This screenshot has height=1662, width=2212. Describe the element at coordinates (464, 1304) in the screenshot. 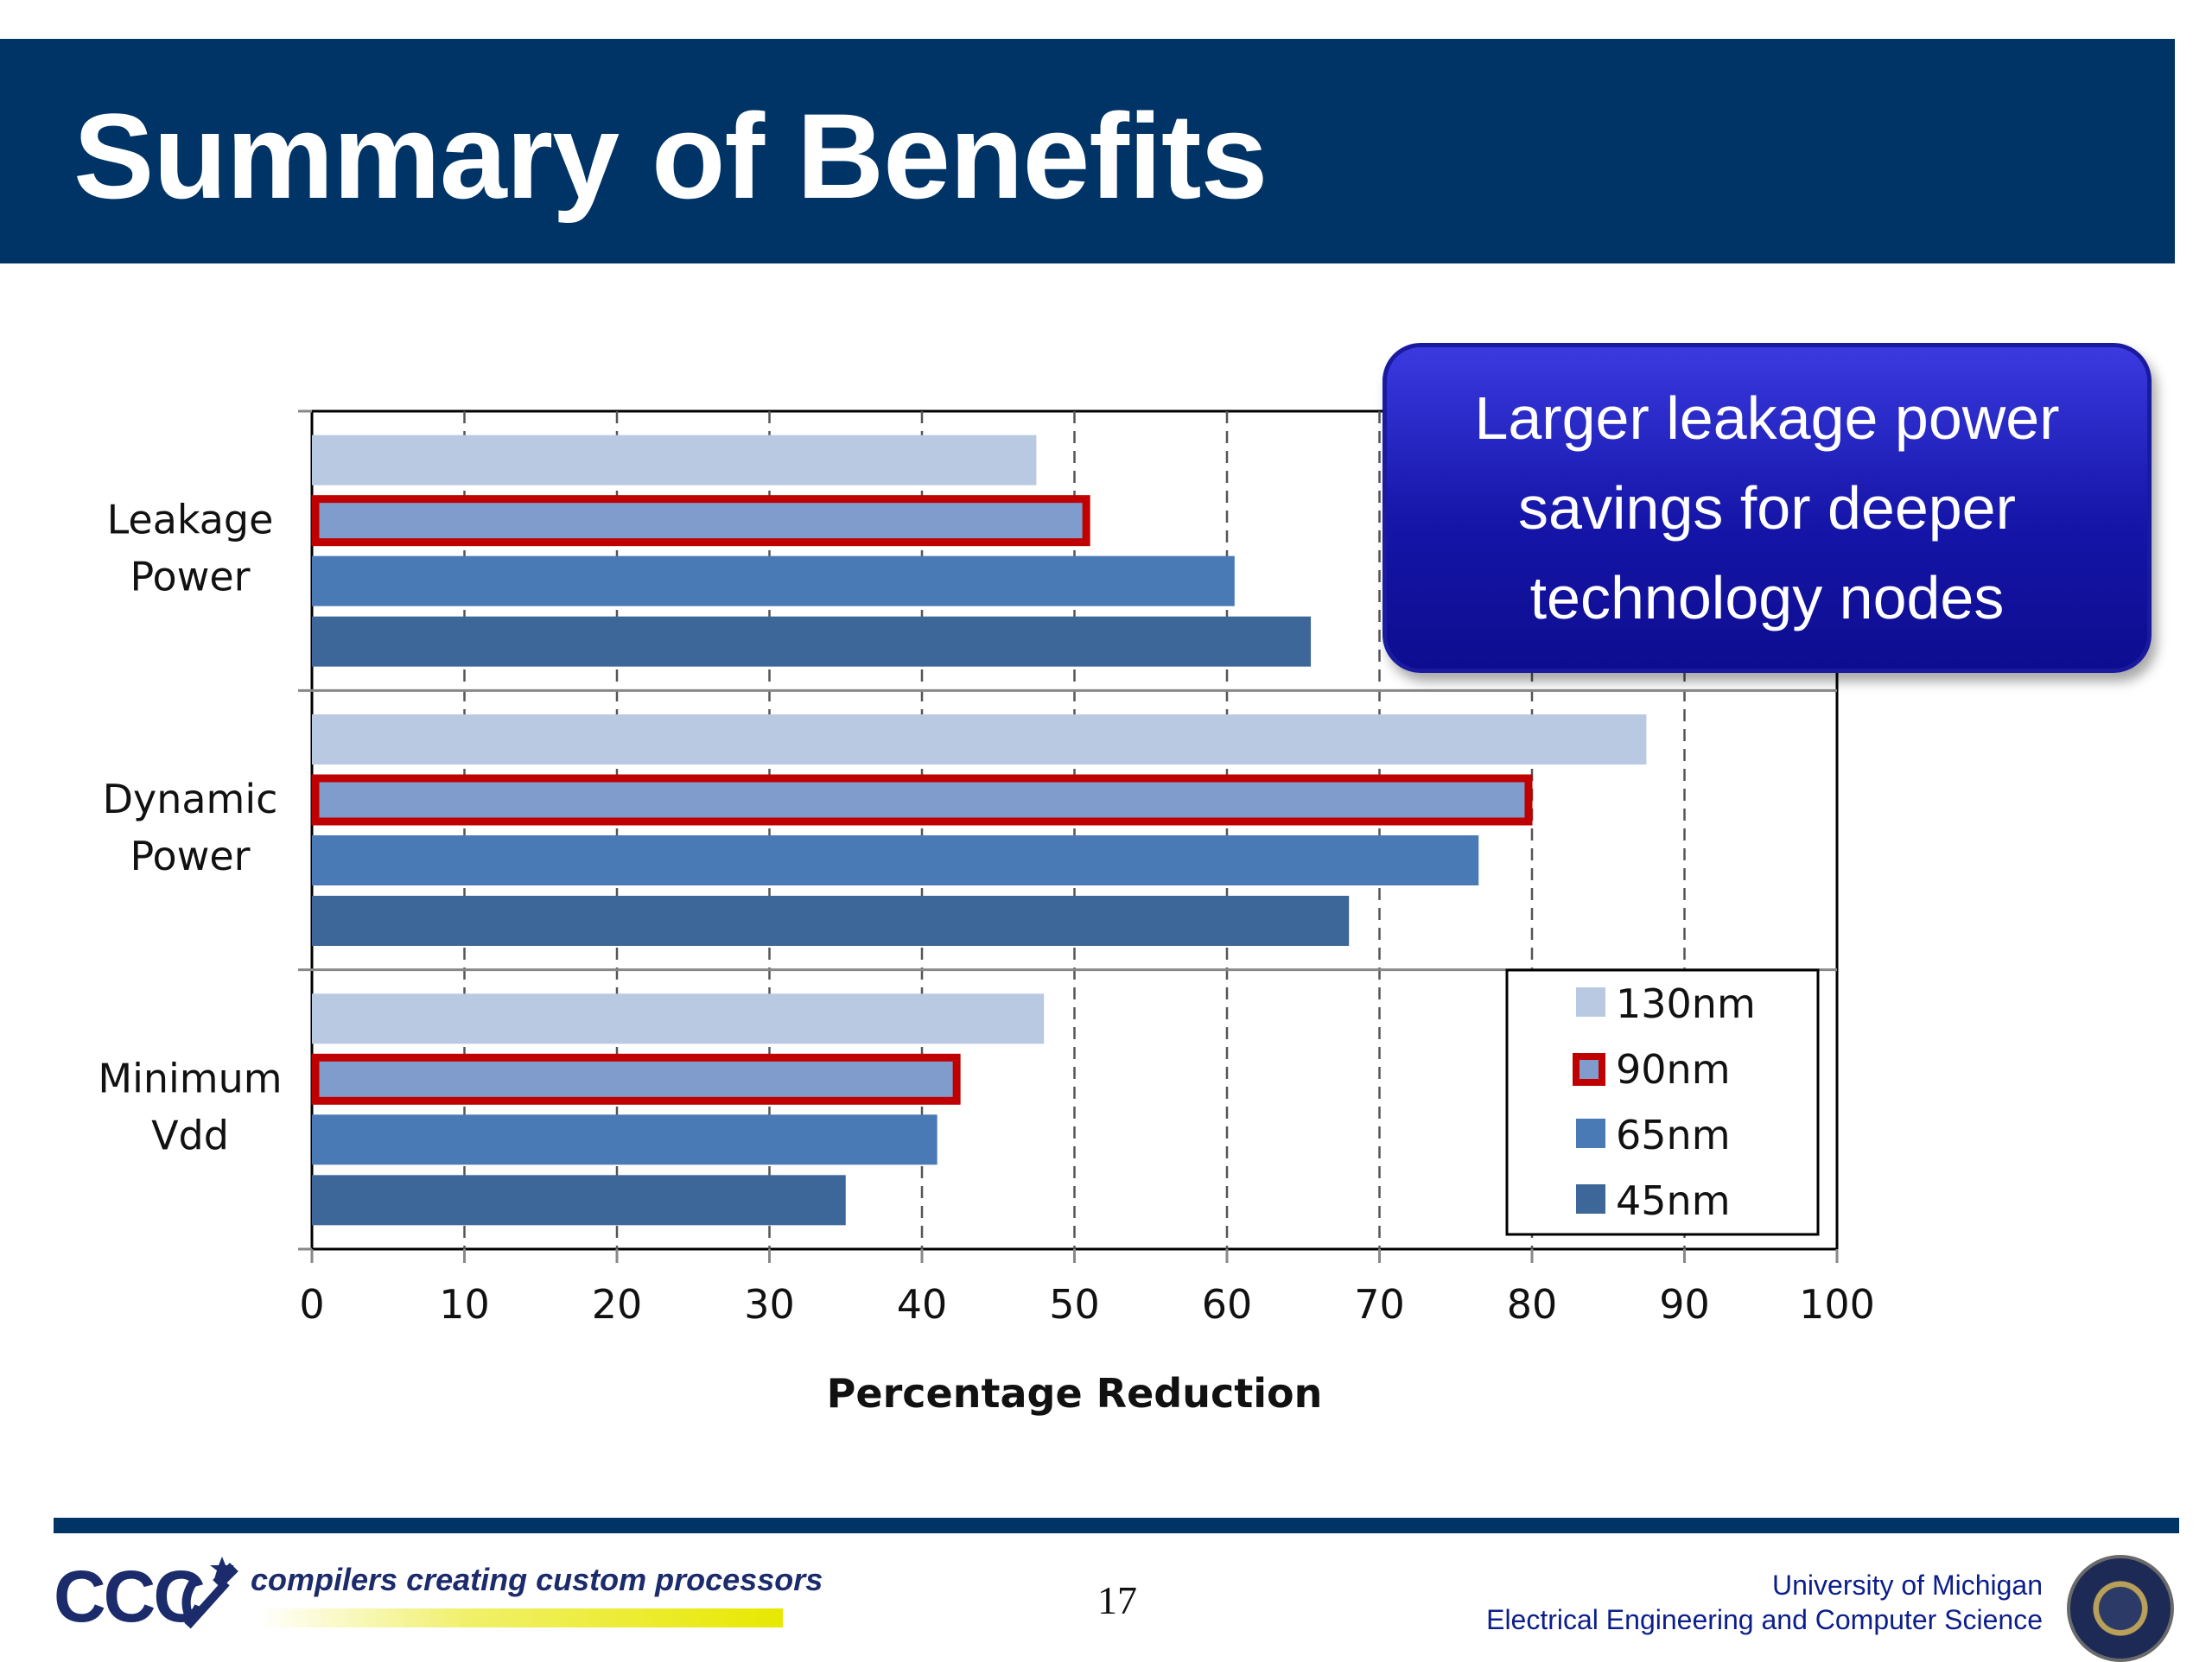

I see `x-tick-label: 10` at that location.